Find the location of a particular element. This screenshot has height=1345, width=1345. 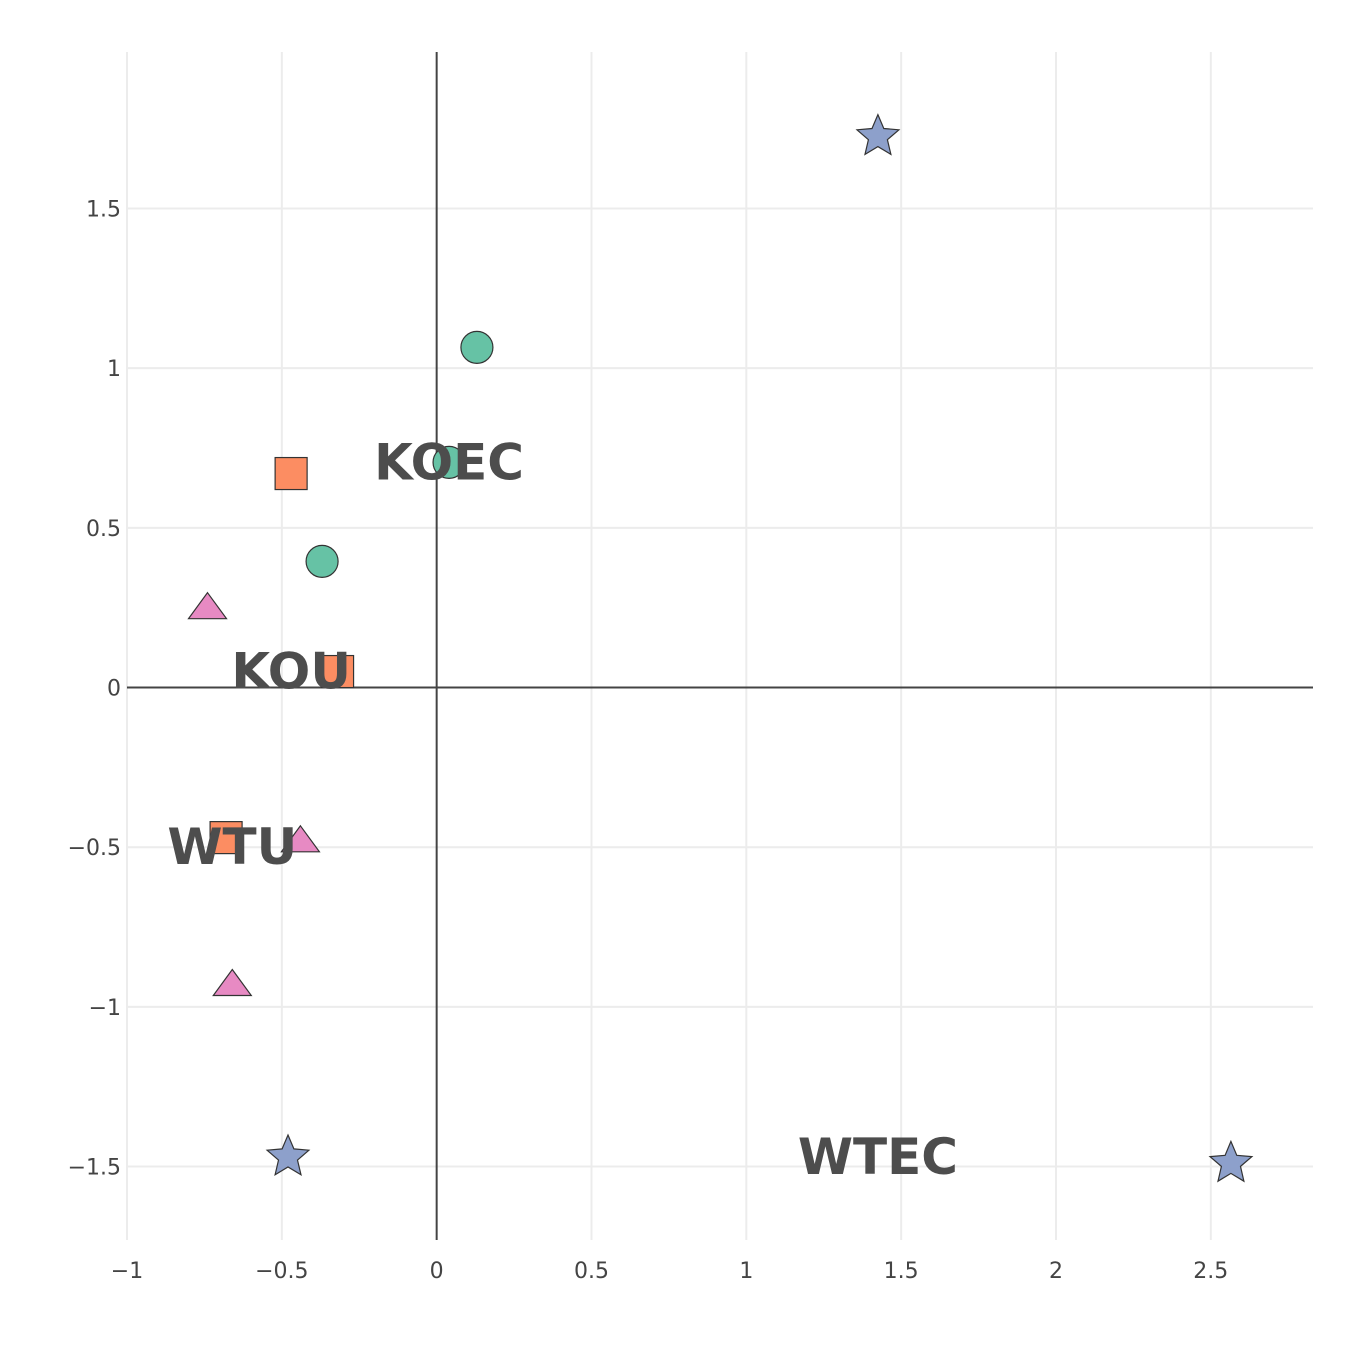

x-tick-label: 2.5 is located at coordinates (1210, 1271).